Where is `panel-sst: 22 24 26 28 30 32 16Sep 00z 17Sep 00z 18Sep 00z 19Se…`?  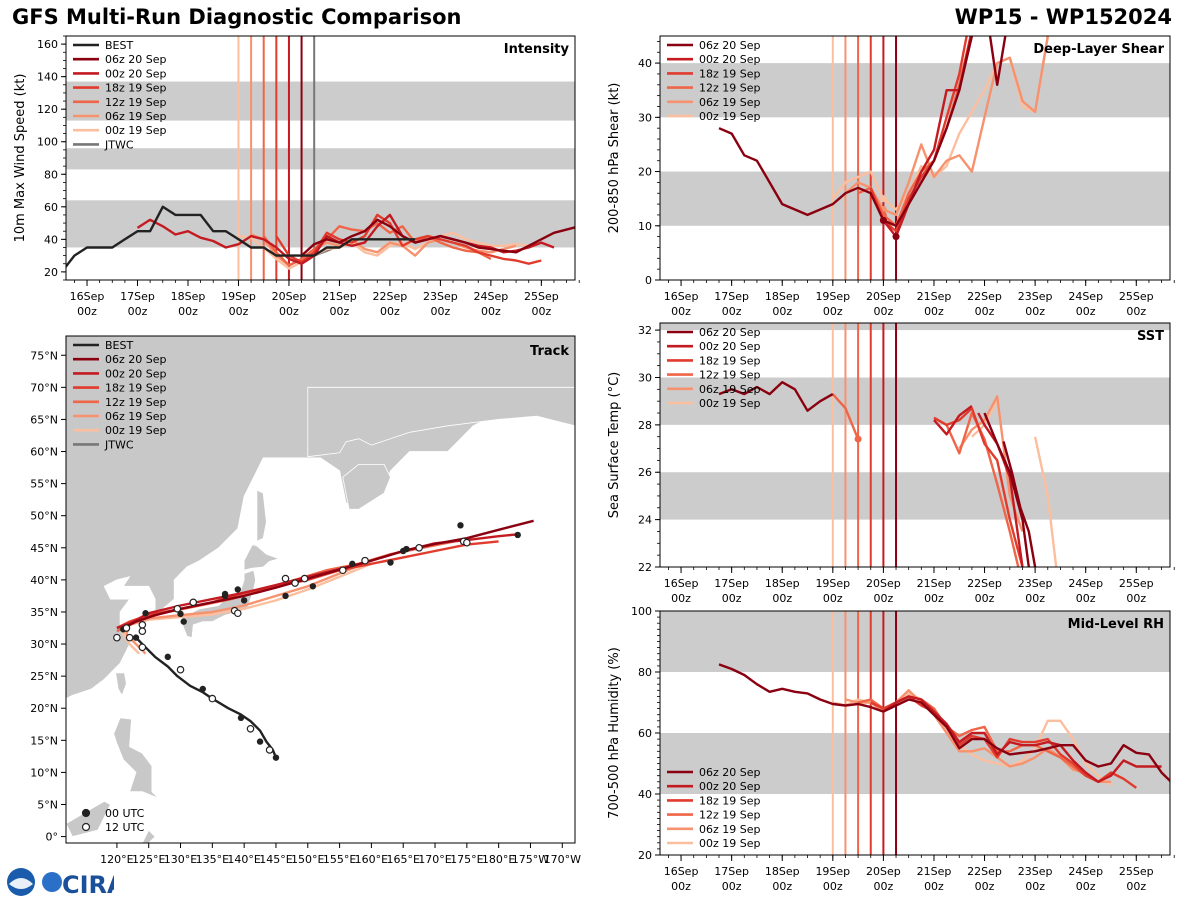 panel-sst: 22 24 26 28 30 32 16Sep 00z 17Sep 00z 18Sep 00z 19Se… is located at coordinates (891, 463).